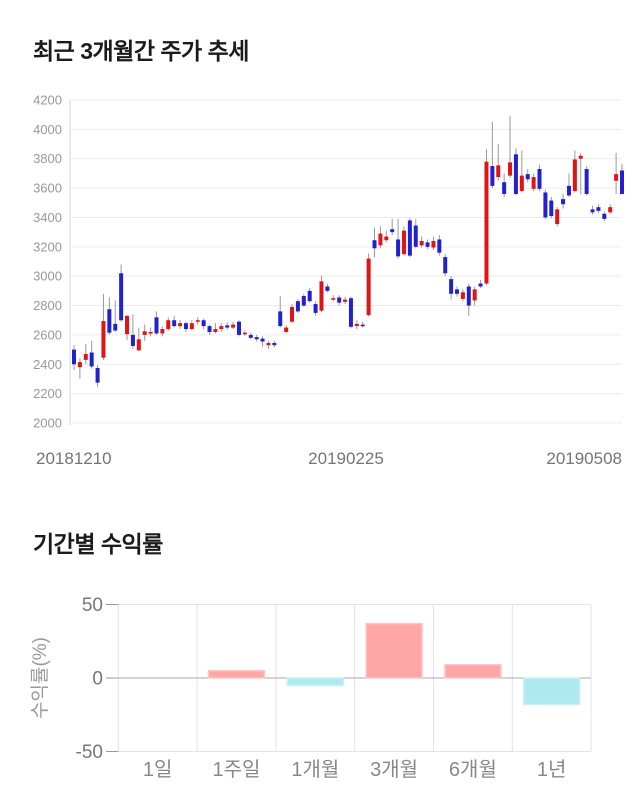 Image resolution: width=640 pixels, height=810 pixels. Describe the element at coordinates (89, 752) in the screenshot. I see `returns-y-tick-label: -50` at that location.